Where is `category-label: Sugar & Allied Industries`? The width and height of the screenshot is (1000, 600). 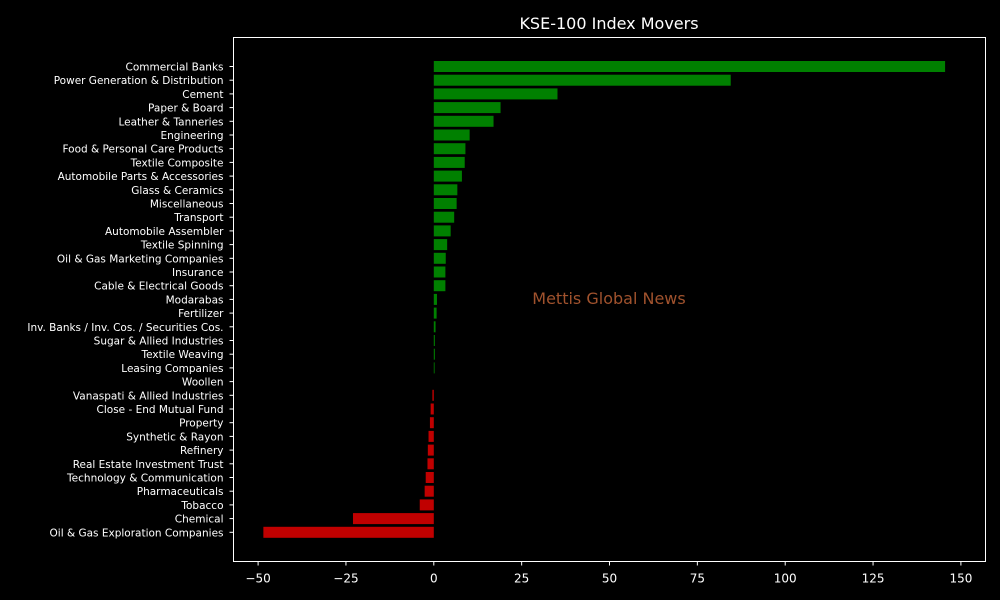
category-label: Sugar & Allied Industries is located at coordinates (159, 342).